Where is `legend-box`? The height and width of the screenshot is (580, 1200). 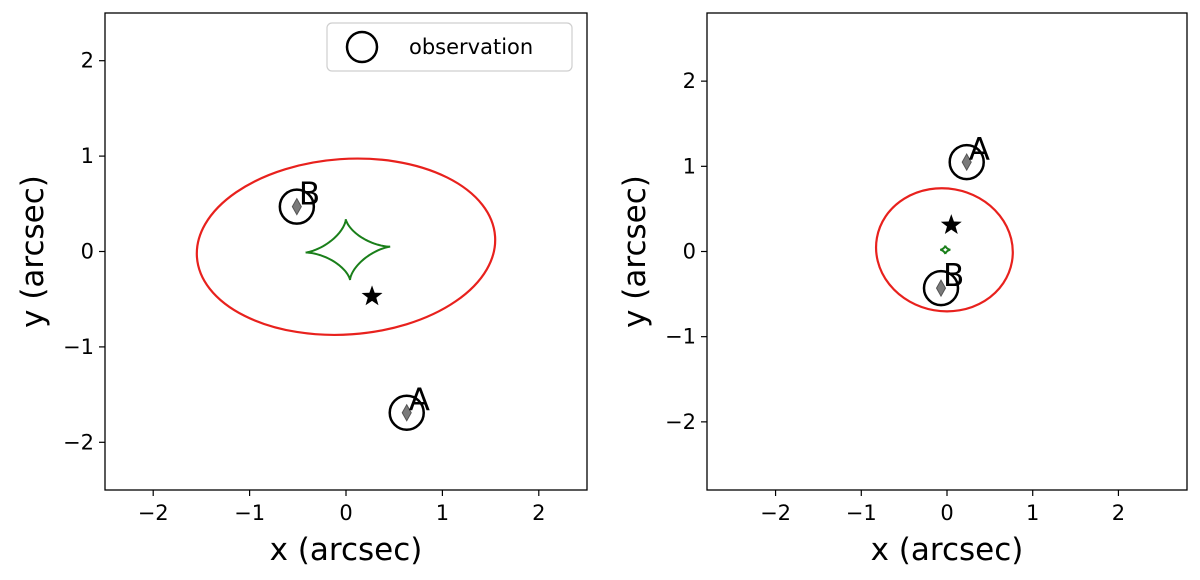
legend-box is located at coordinates (449, 47).